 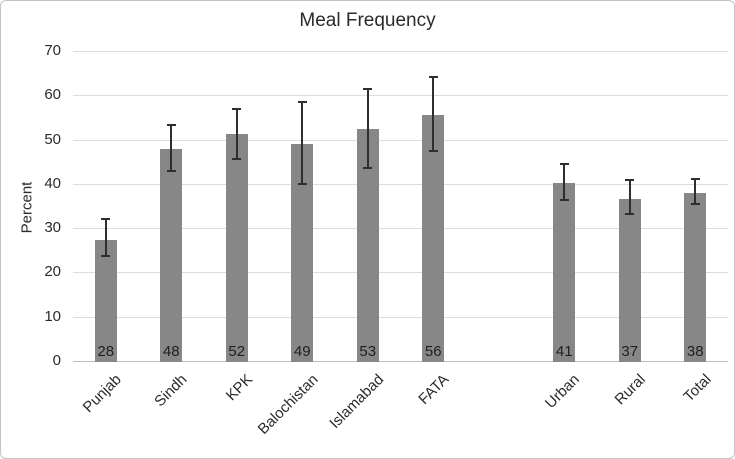 What do you see at coordinates (27, 207) in the screenshot?
I see `y-axis-title: Percent` at bounding box center [27, 207].